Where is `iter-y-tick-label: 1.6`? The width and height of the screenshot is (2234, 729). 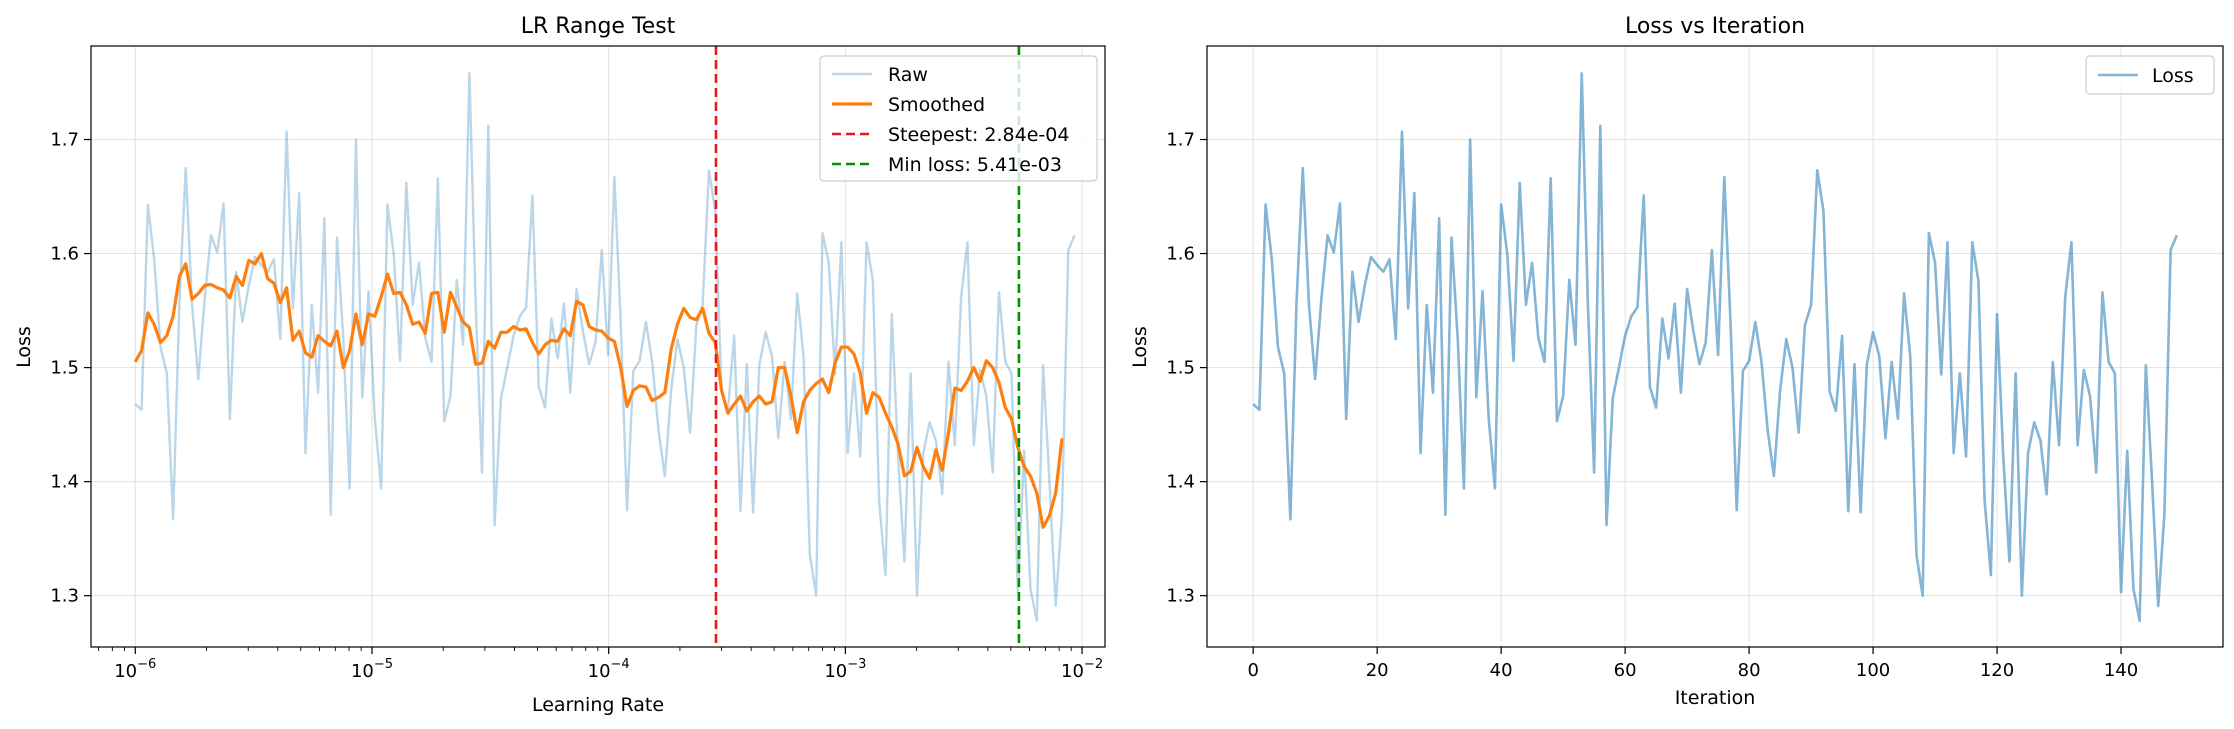
iter-y-tick-label: 1.6 is located at coordinates (1180, 254).